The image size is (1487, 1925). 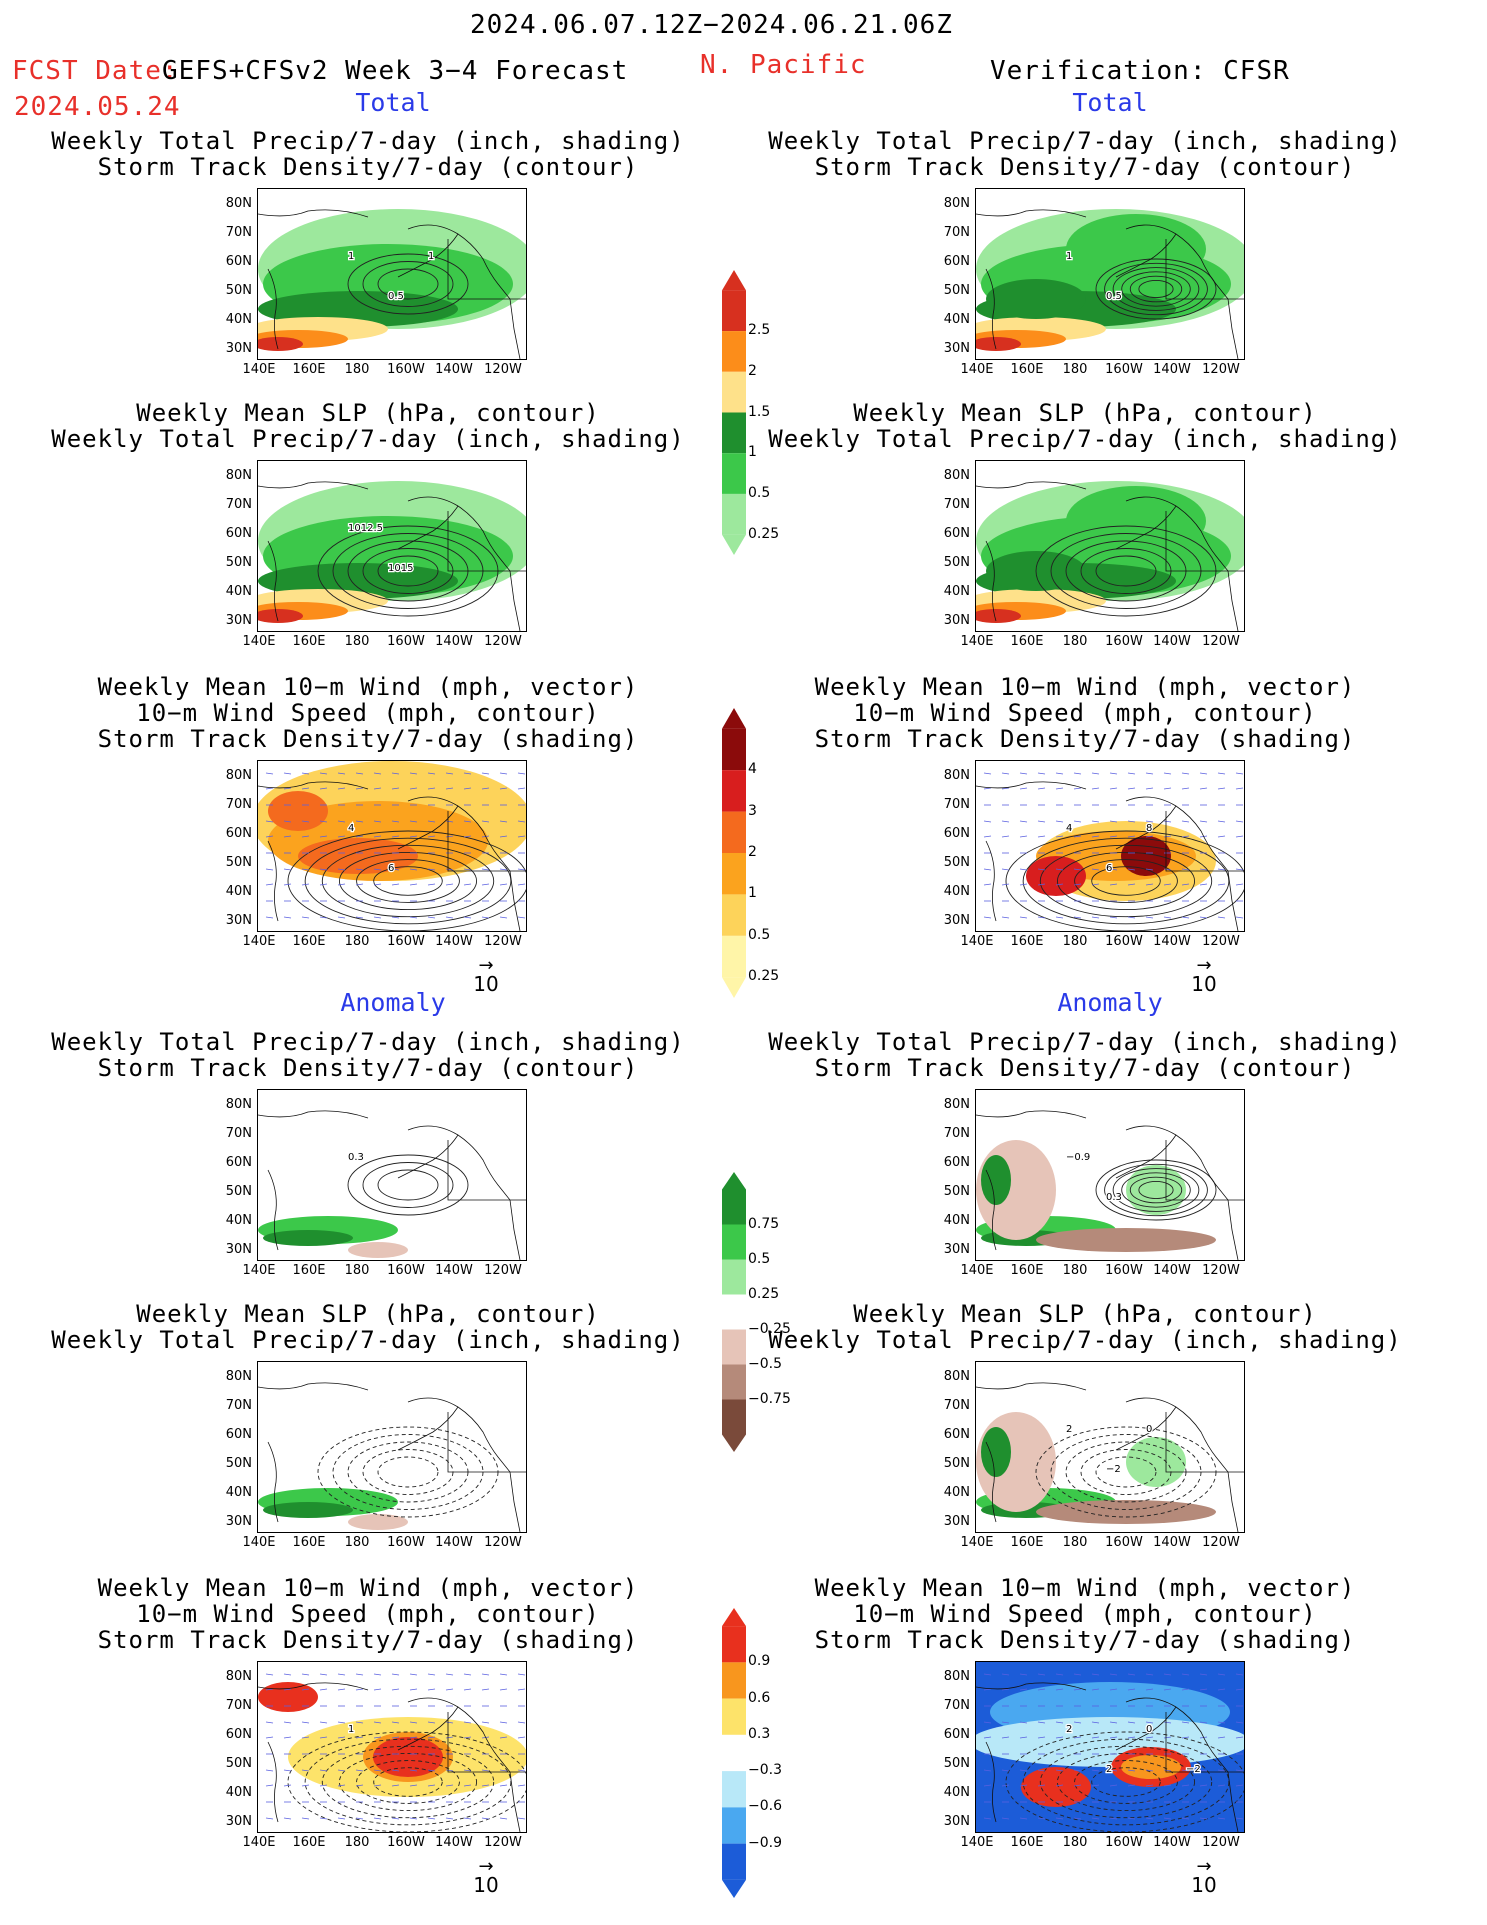 I want to click on map-panel, so click(x=392, y=1447).